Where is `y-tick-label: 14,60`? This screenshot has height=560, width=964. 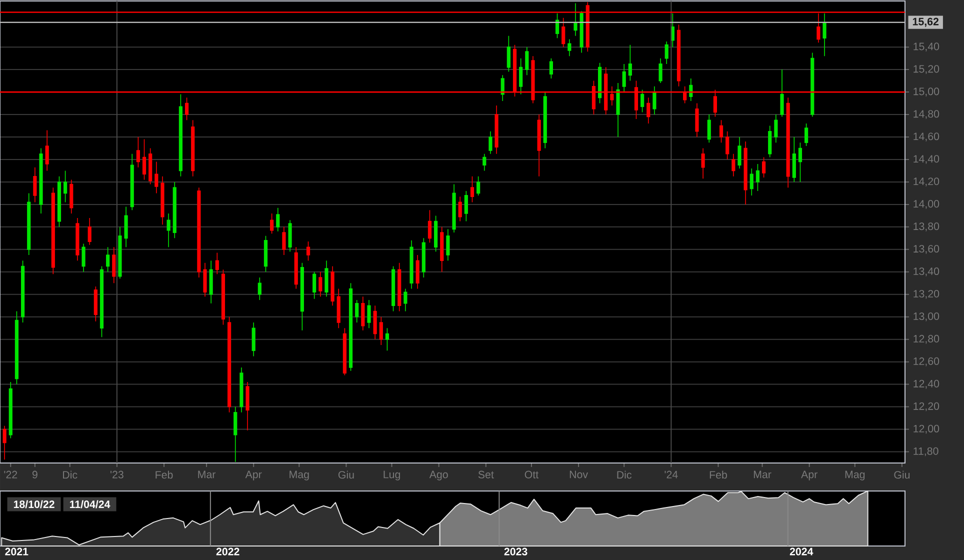 y-tick-label: 14,60 is located at coordinates (927, 137).